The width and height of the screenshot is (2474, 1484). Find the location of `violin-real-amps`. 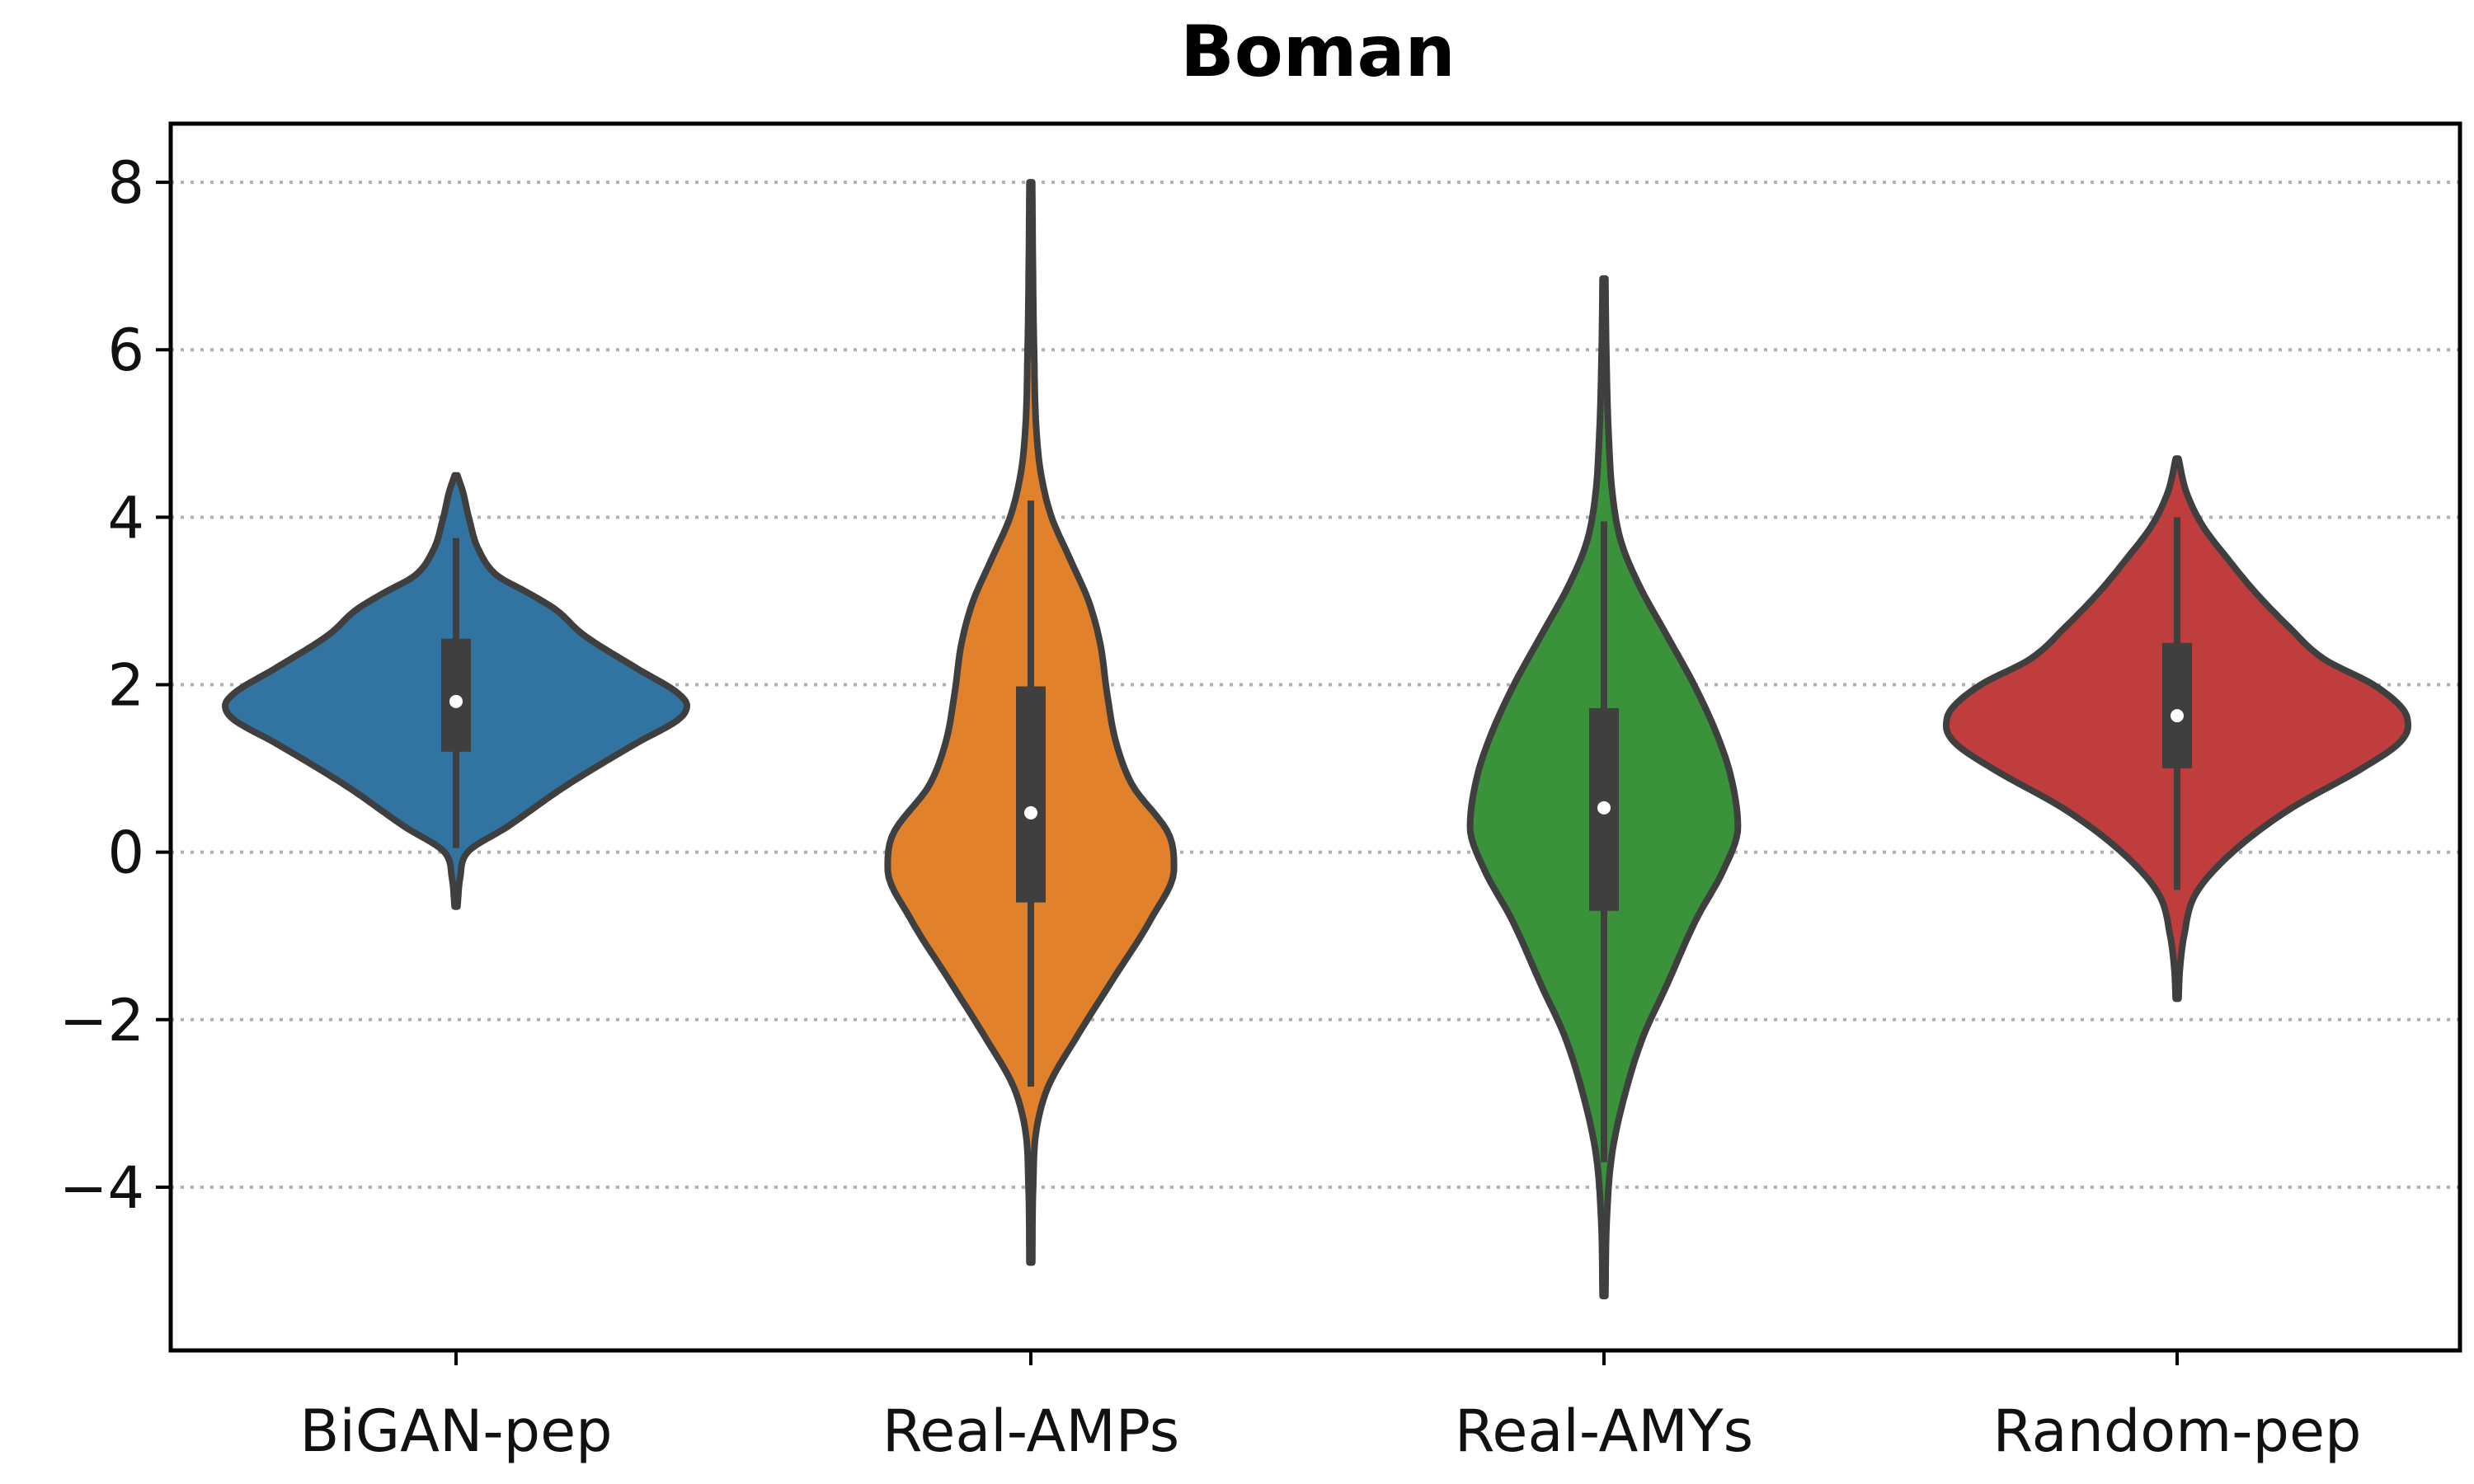

violin-real-amps is located at coordinates (1031, 722).